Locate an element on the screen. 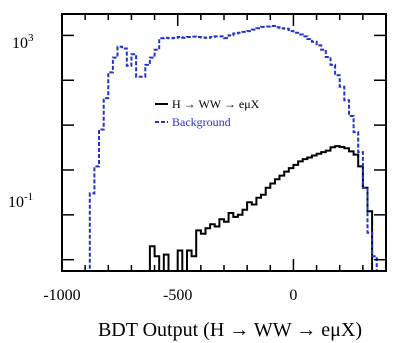 The height and width of the screenshot is (343, 407). x-axis-label: BDT Output (H → WW → eμX) is located at coordinates (230, 330).